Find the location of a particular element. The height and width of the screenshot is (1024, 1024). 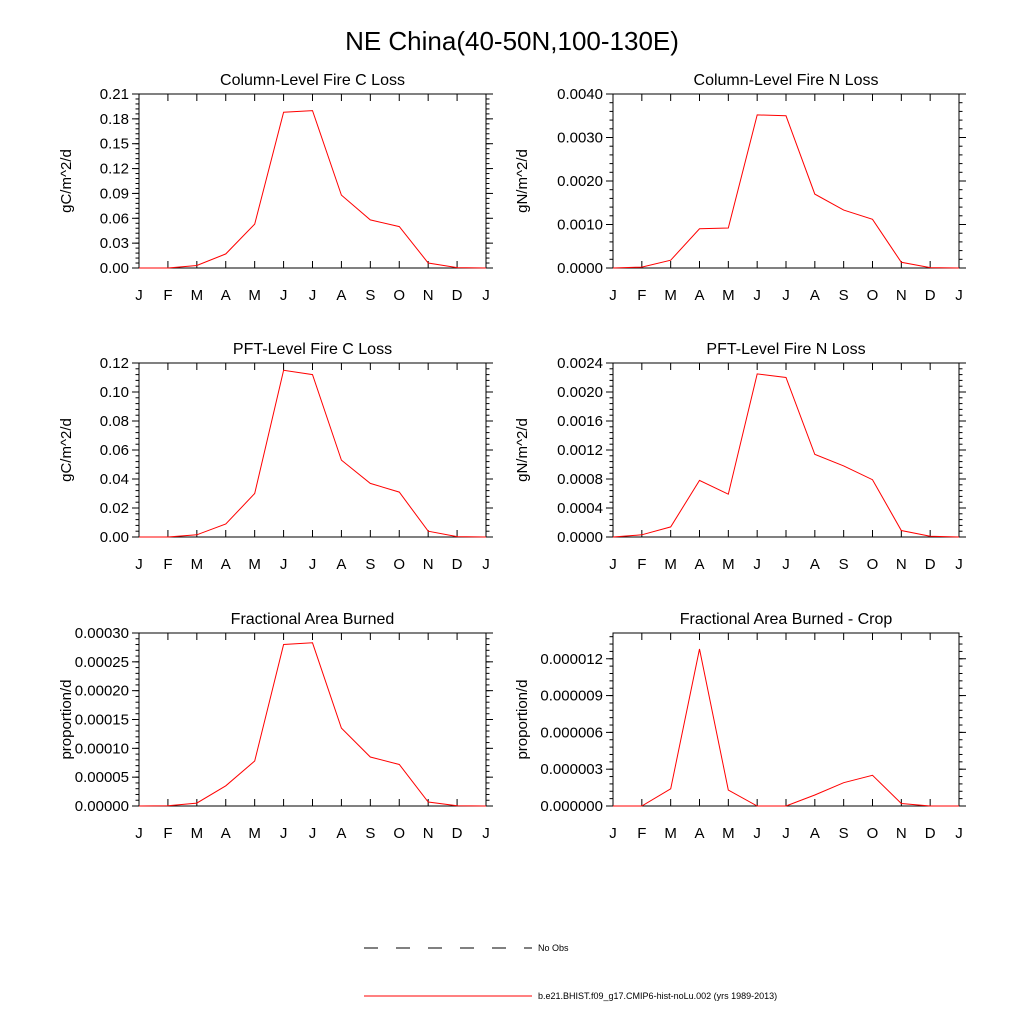

y-tick-label: 0.000012 is located at coordinates (571, 659).